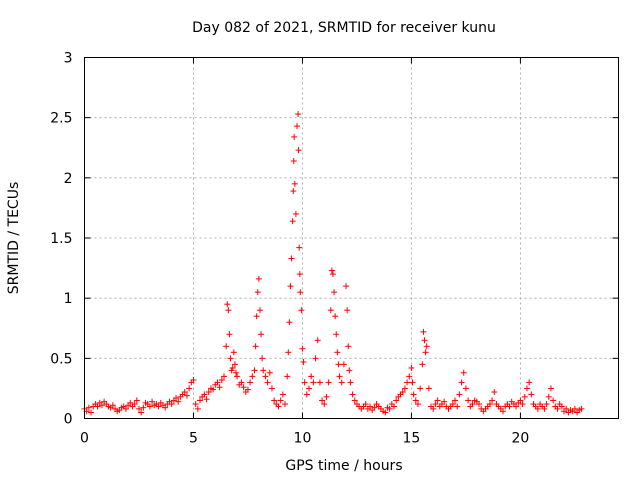 The height and width of the screenshot is (480, 640). What do you see at coordinates (84, 439) in the screenshot?
I see `x-tick-label: 0` at bounding box center [84, 439].